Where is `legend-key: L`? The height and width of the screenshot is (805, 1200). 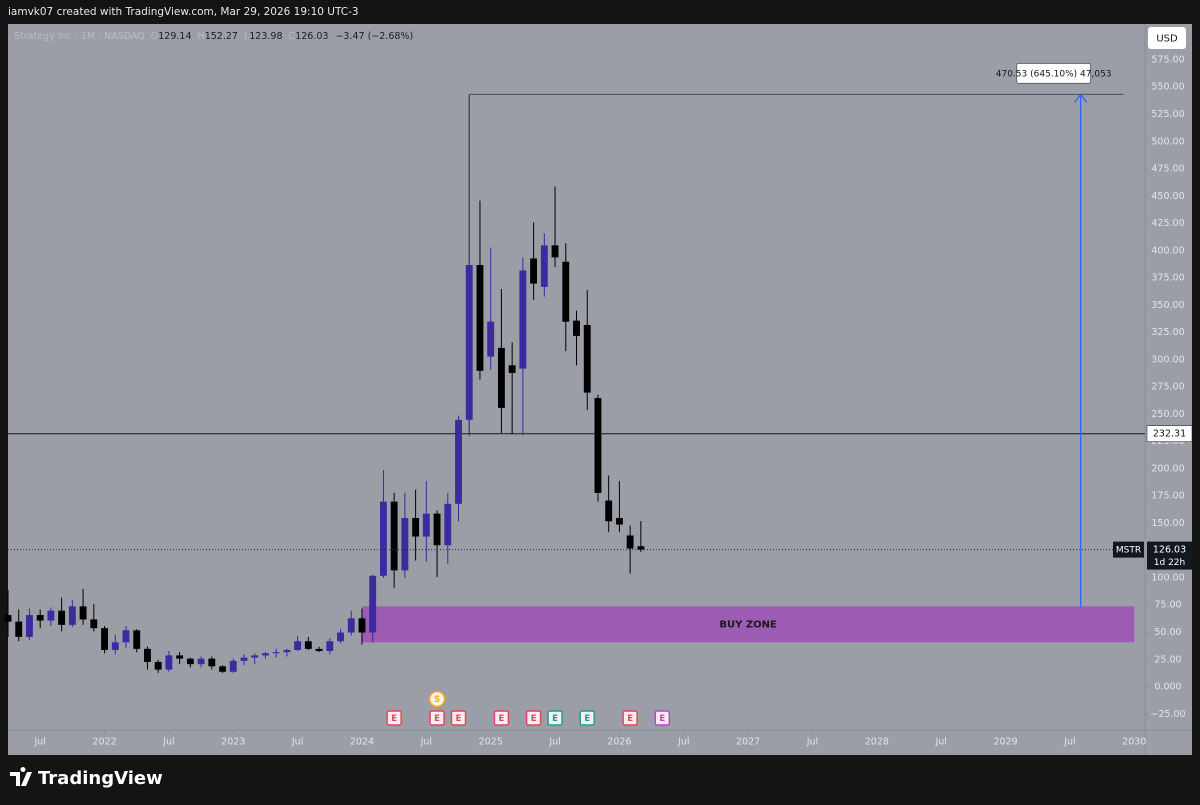
legend-key: L is located at coordinates (247, 36).